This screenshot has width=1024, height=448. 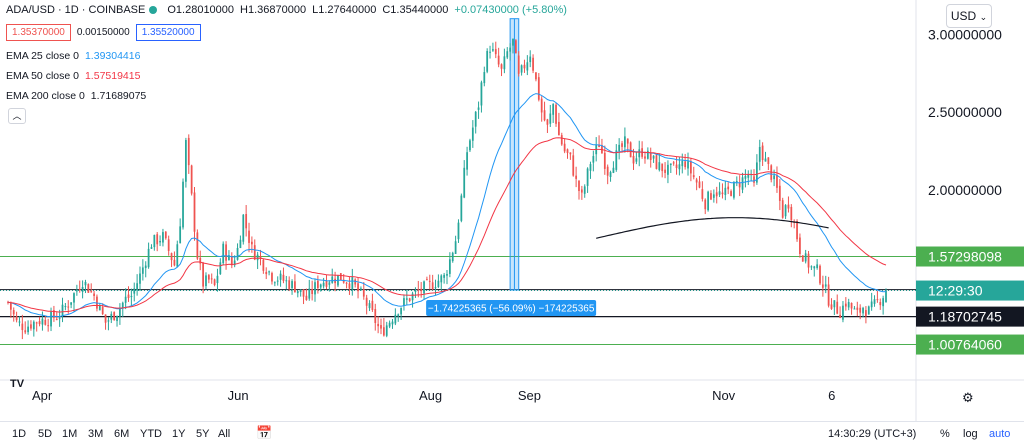 What do you see at coordinates (970, 434) in the screenshot?
I see `log-toggle: log` at bounding box center [970, 434].